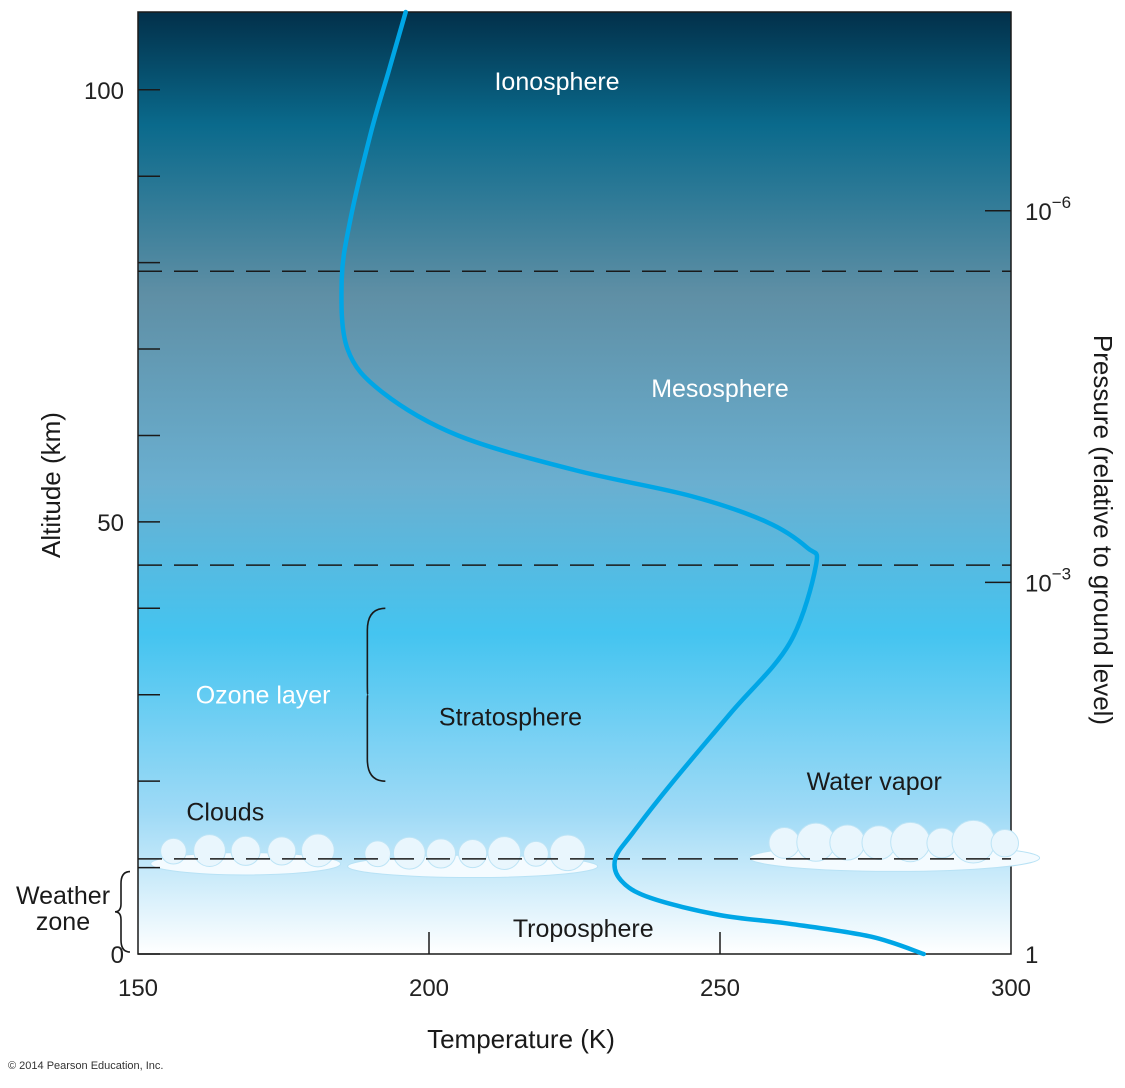 This screenshot has width=1125, height=1088. I want to click on y-tick-label: 50, so click(110, 523).